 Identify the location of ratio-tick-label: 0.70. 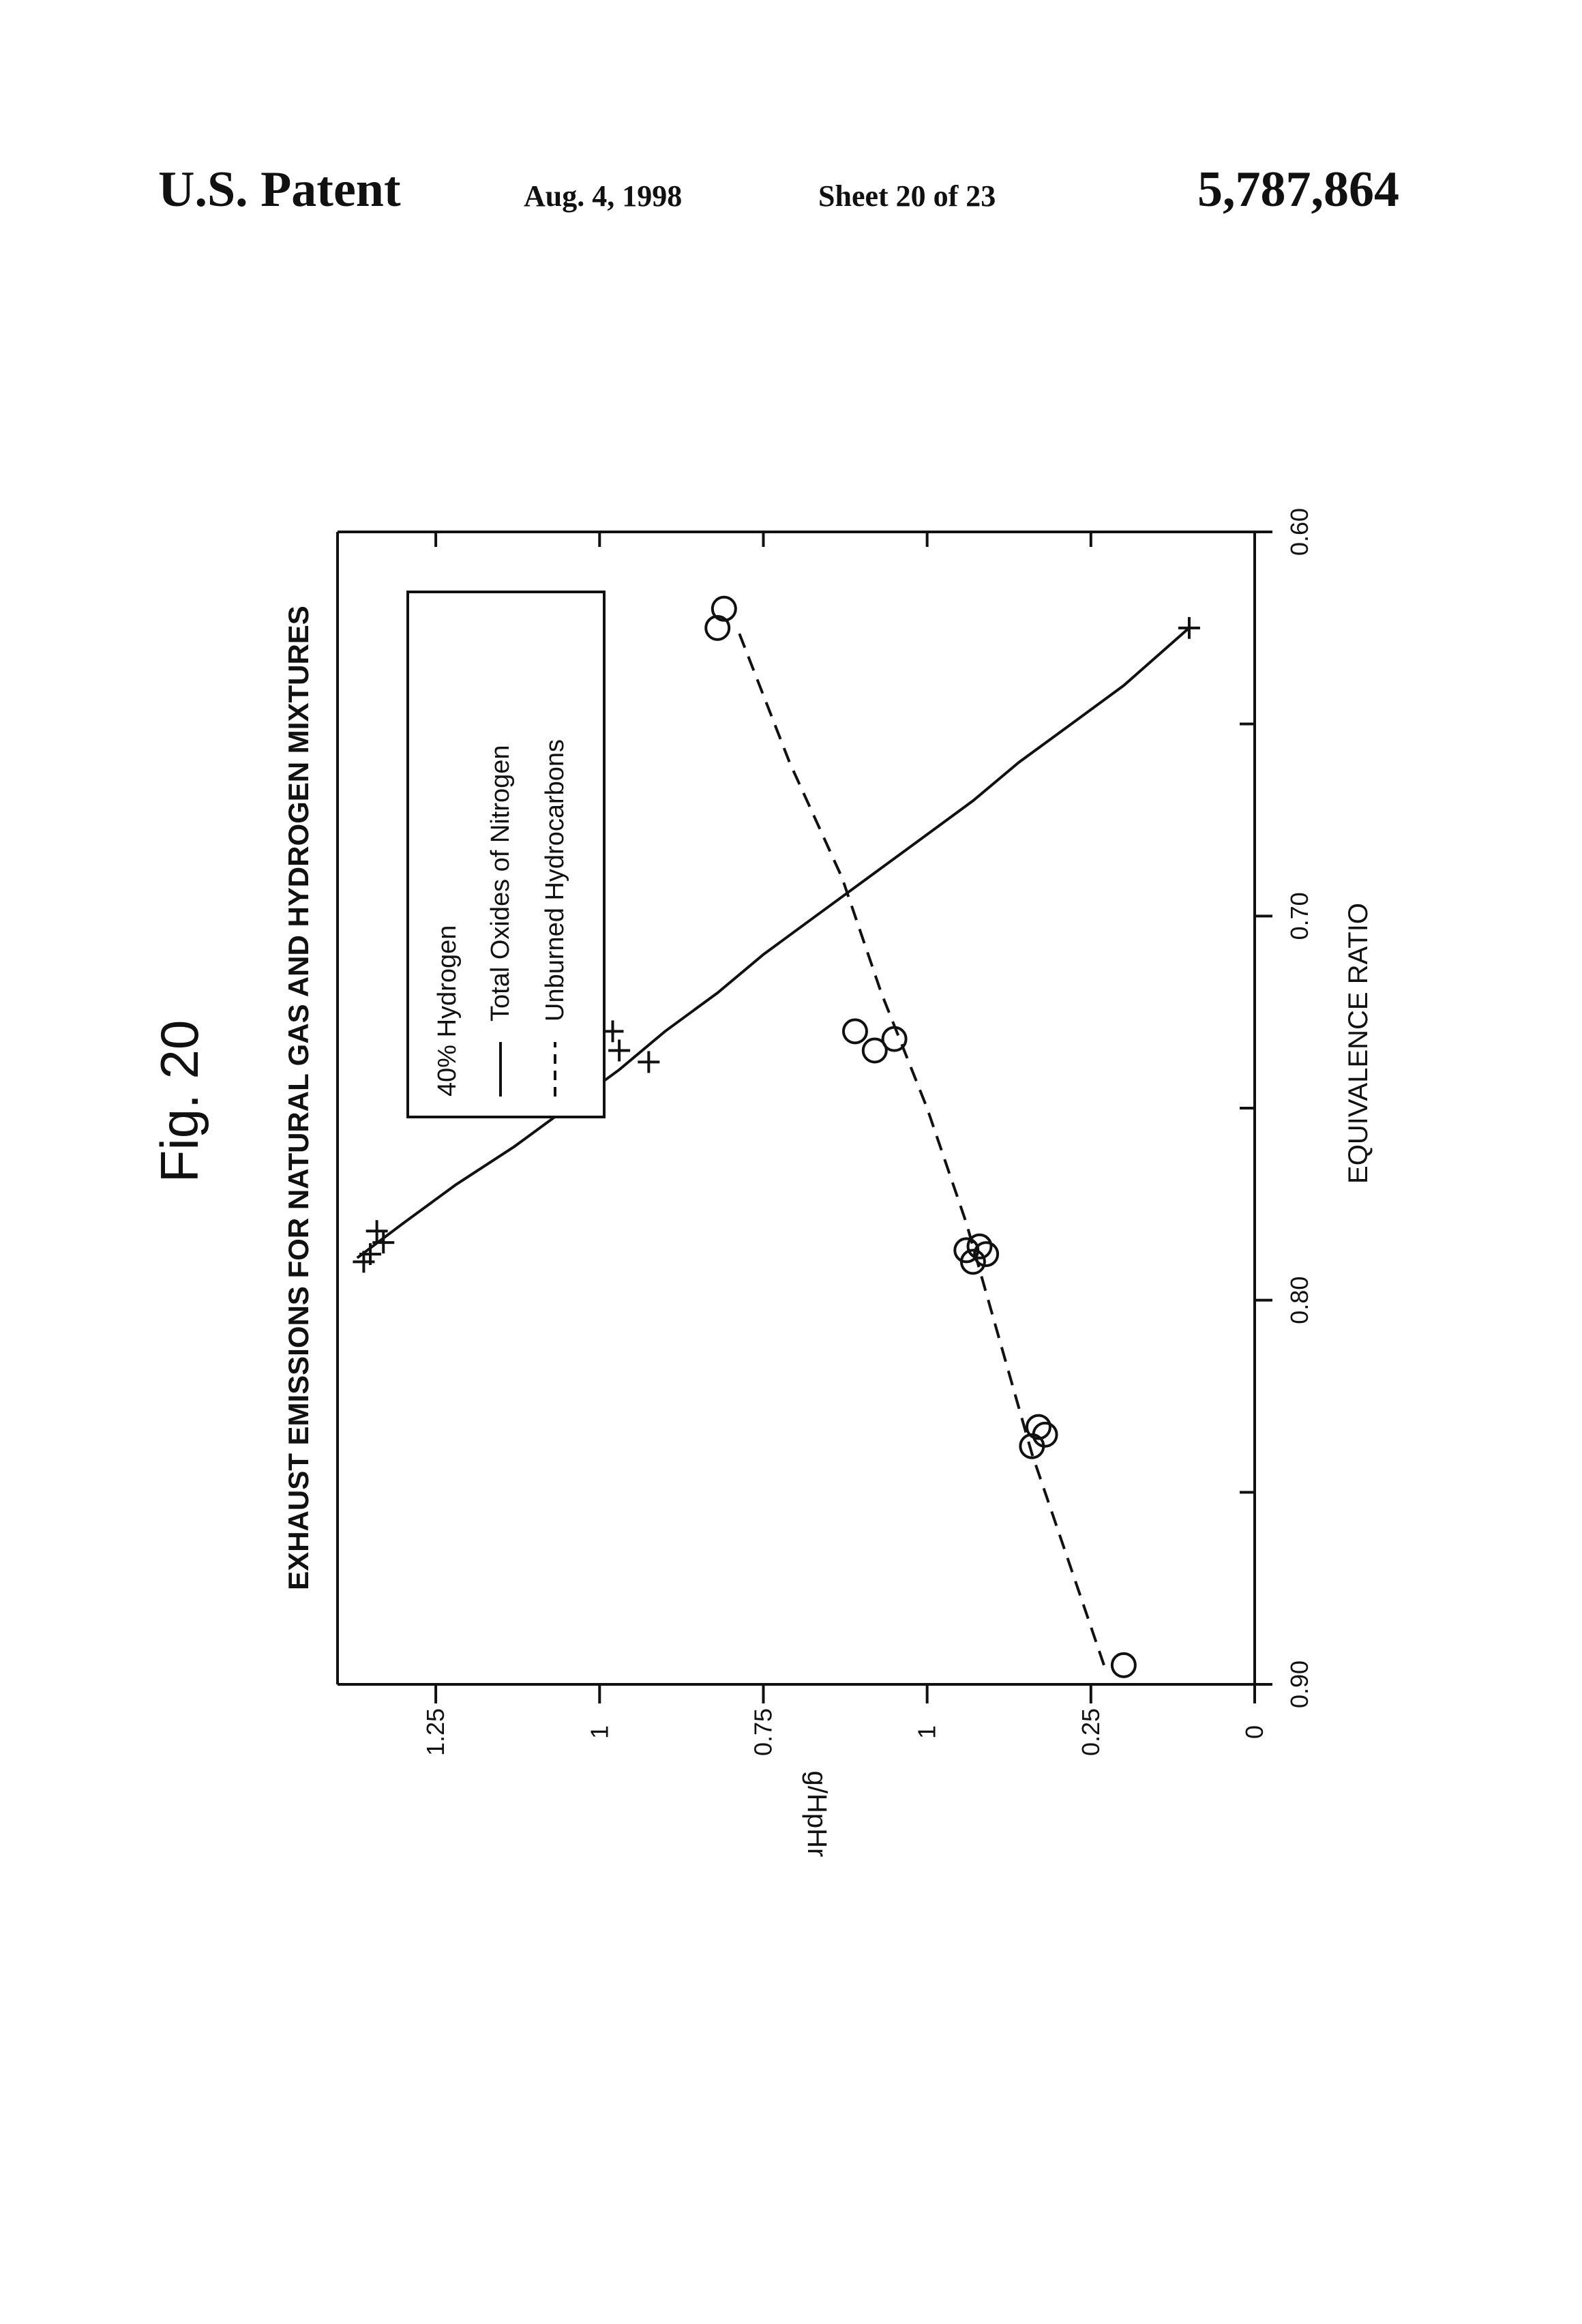
(1299, 916).